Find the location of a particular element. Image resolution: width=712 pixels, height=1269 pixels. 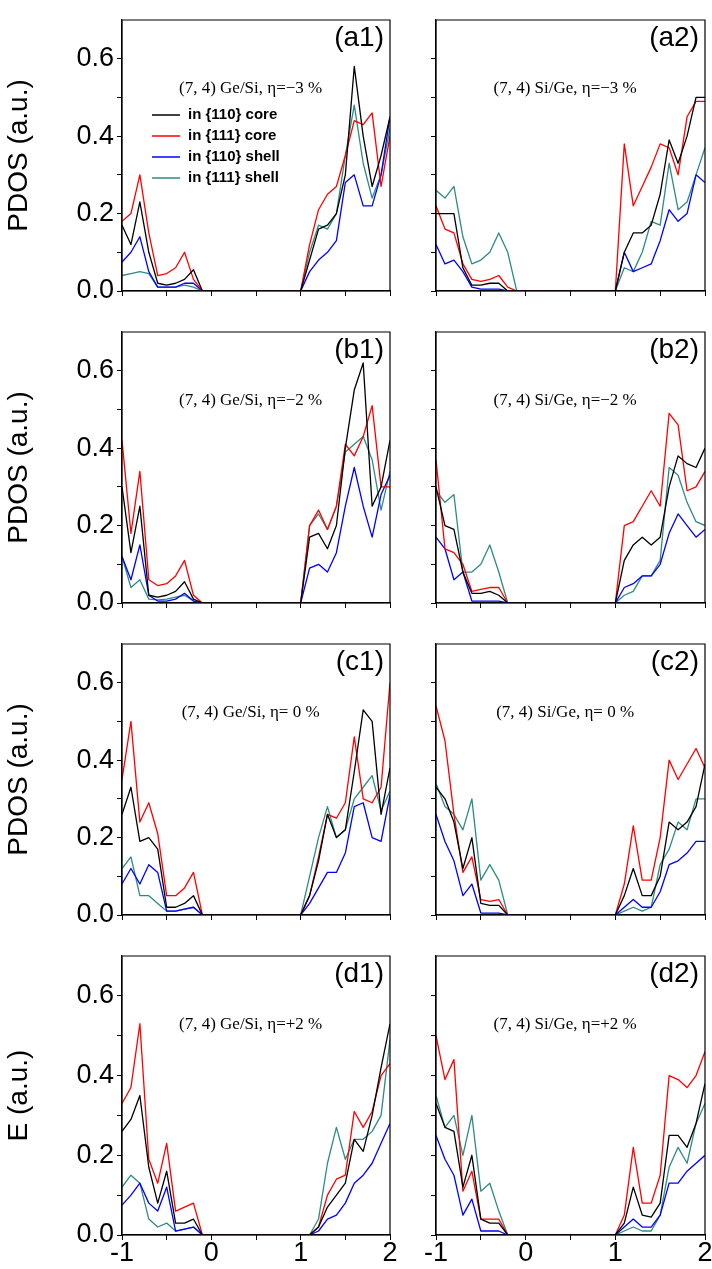

text: (7, 4) Ge/Si, η=−3 % is located at coordinates (251, 87).